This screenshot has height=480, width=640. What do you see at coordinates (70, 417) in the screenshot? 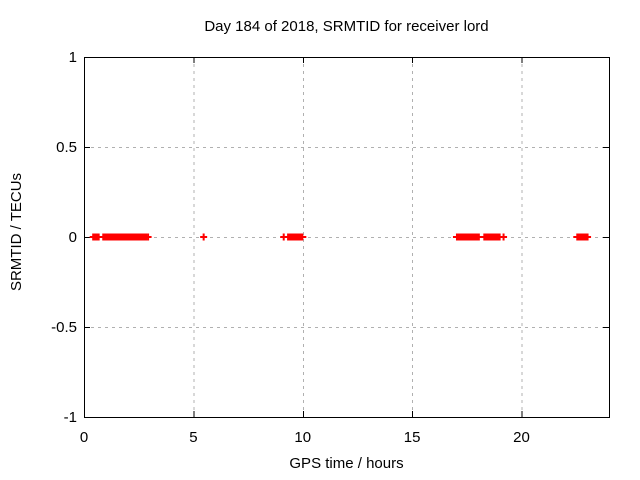
I see `y-tick-label: -1` at bounding box center [70, 417].